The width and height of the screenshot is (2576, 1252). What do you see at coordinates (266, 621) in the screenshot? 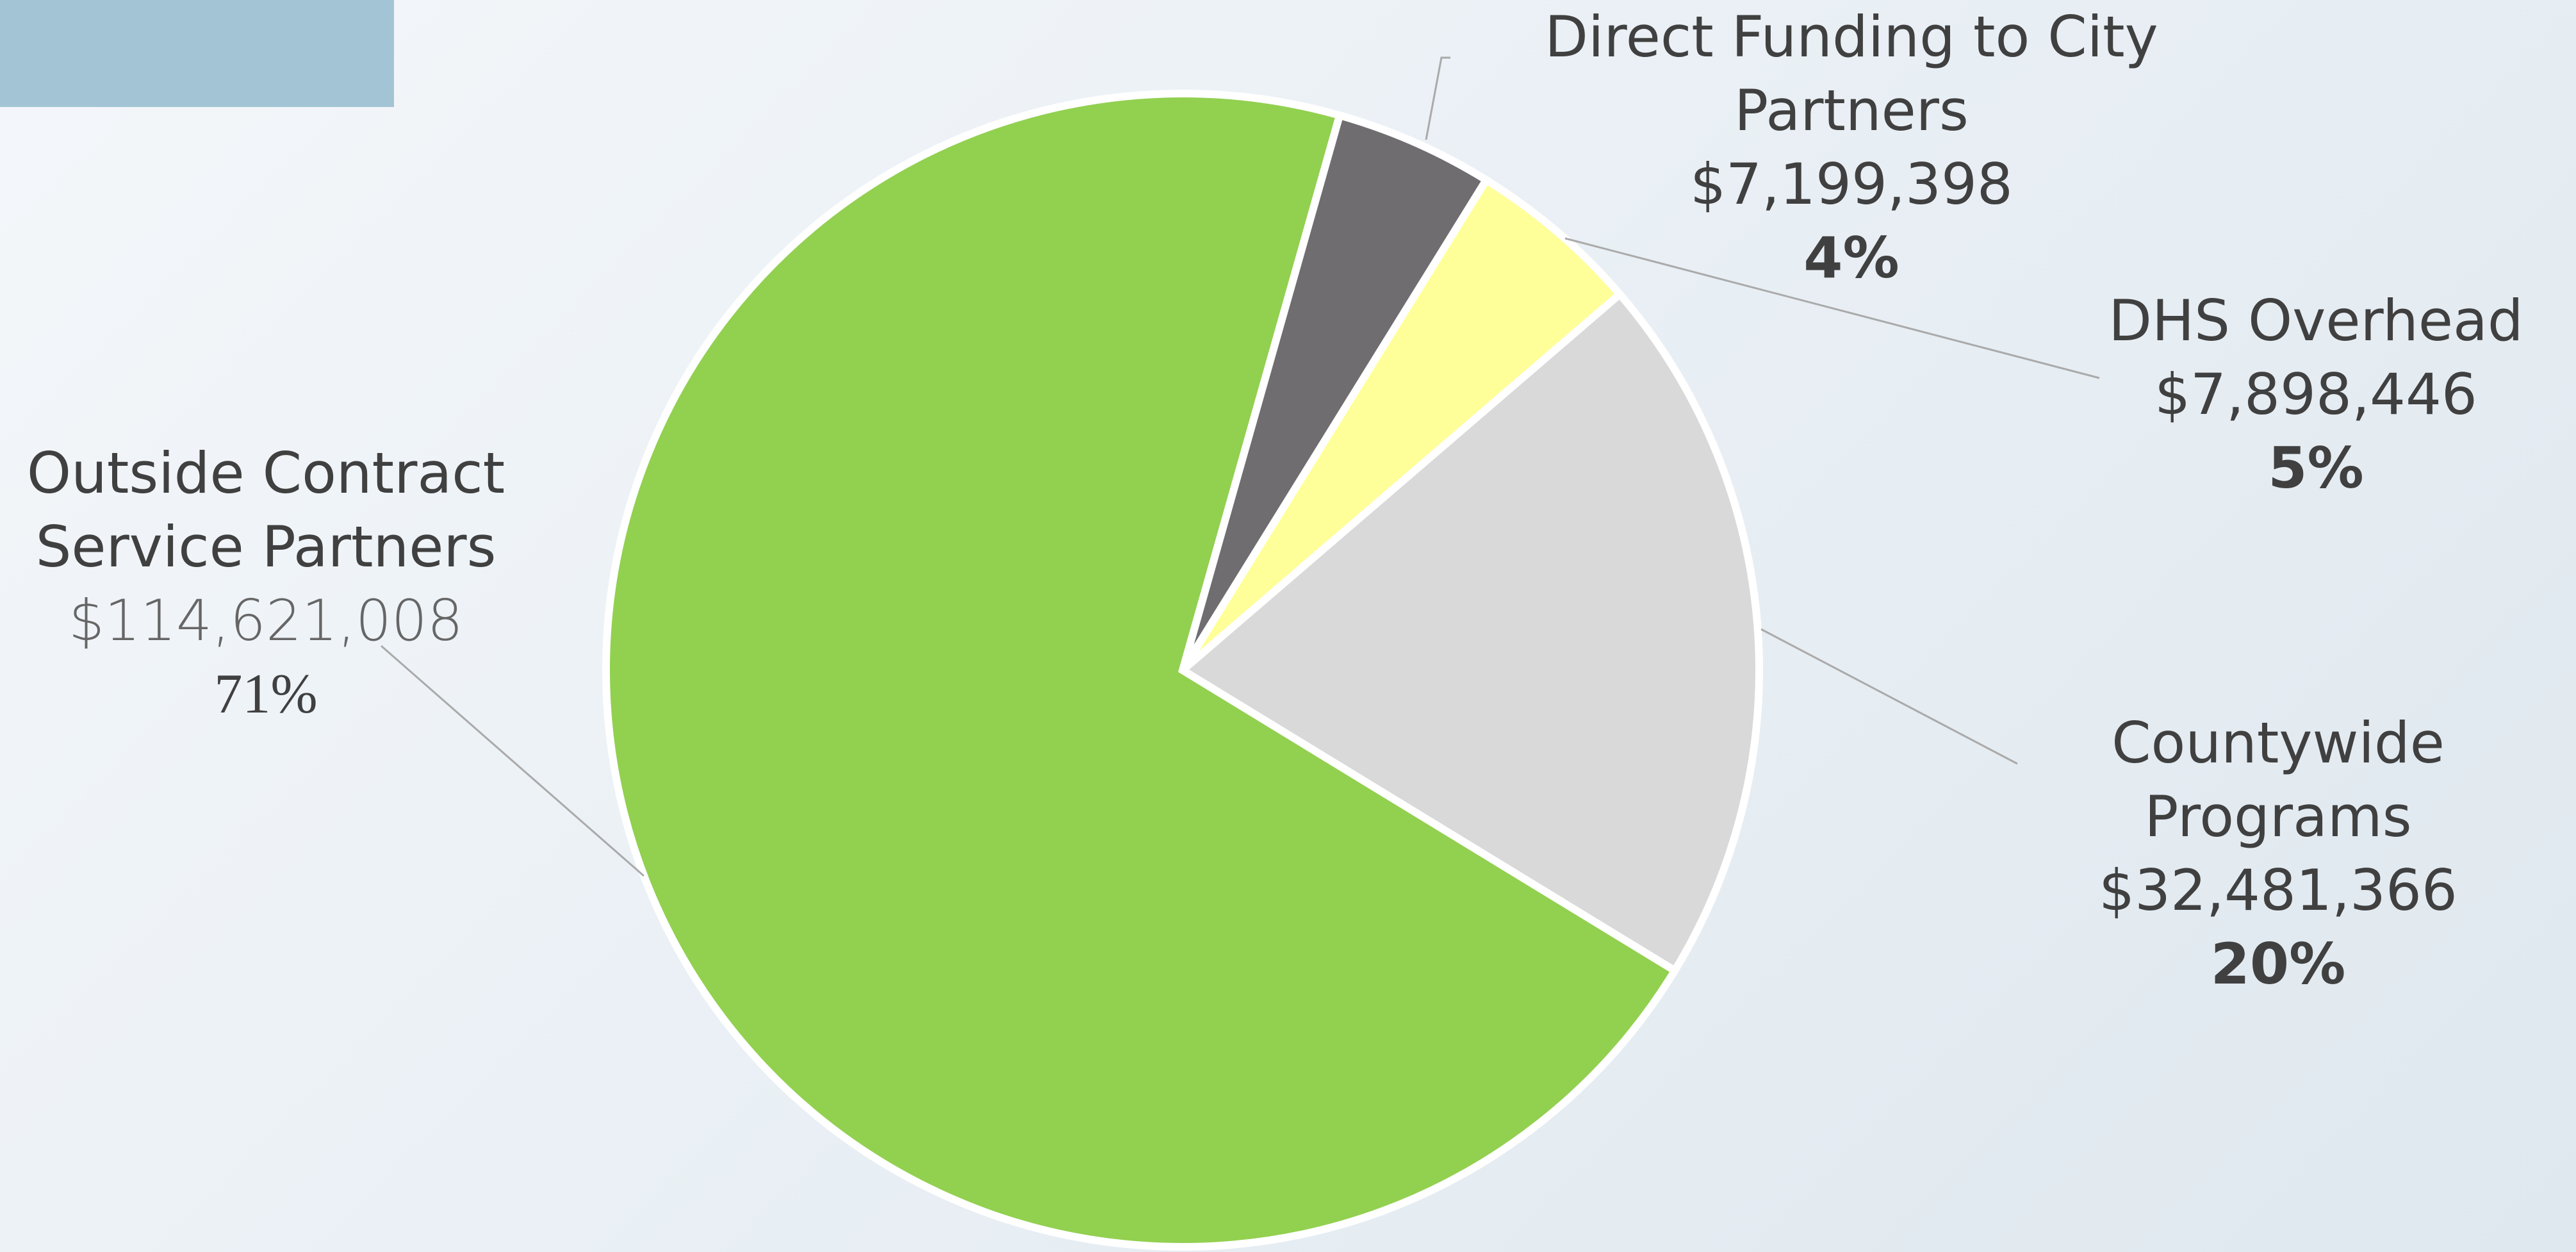
I see `value-label: $114,621,008` at bounding box center [266, 621].